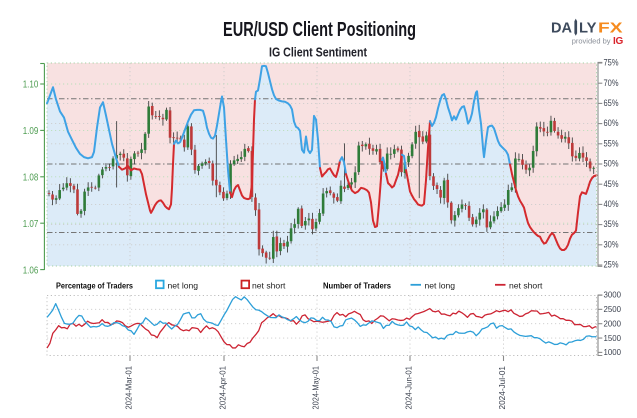 The width and height of the screenshot is (637, 418). I want to click on svg-text: 2500, so click(613, 309).